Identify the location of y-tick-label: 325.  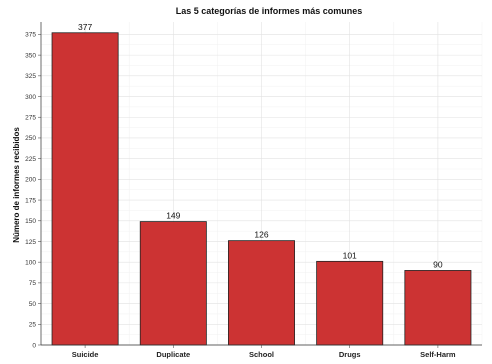
(30, 76).